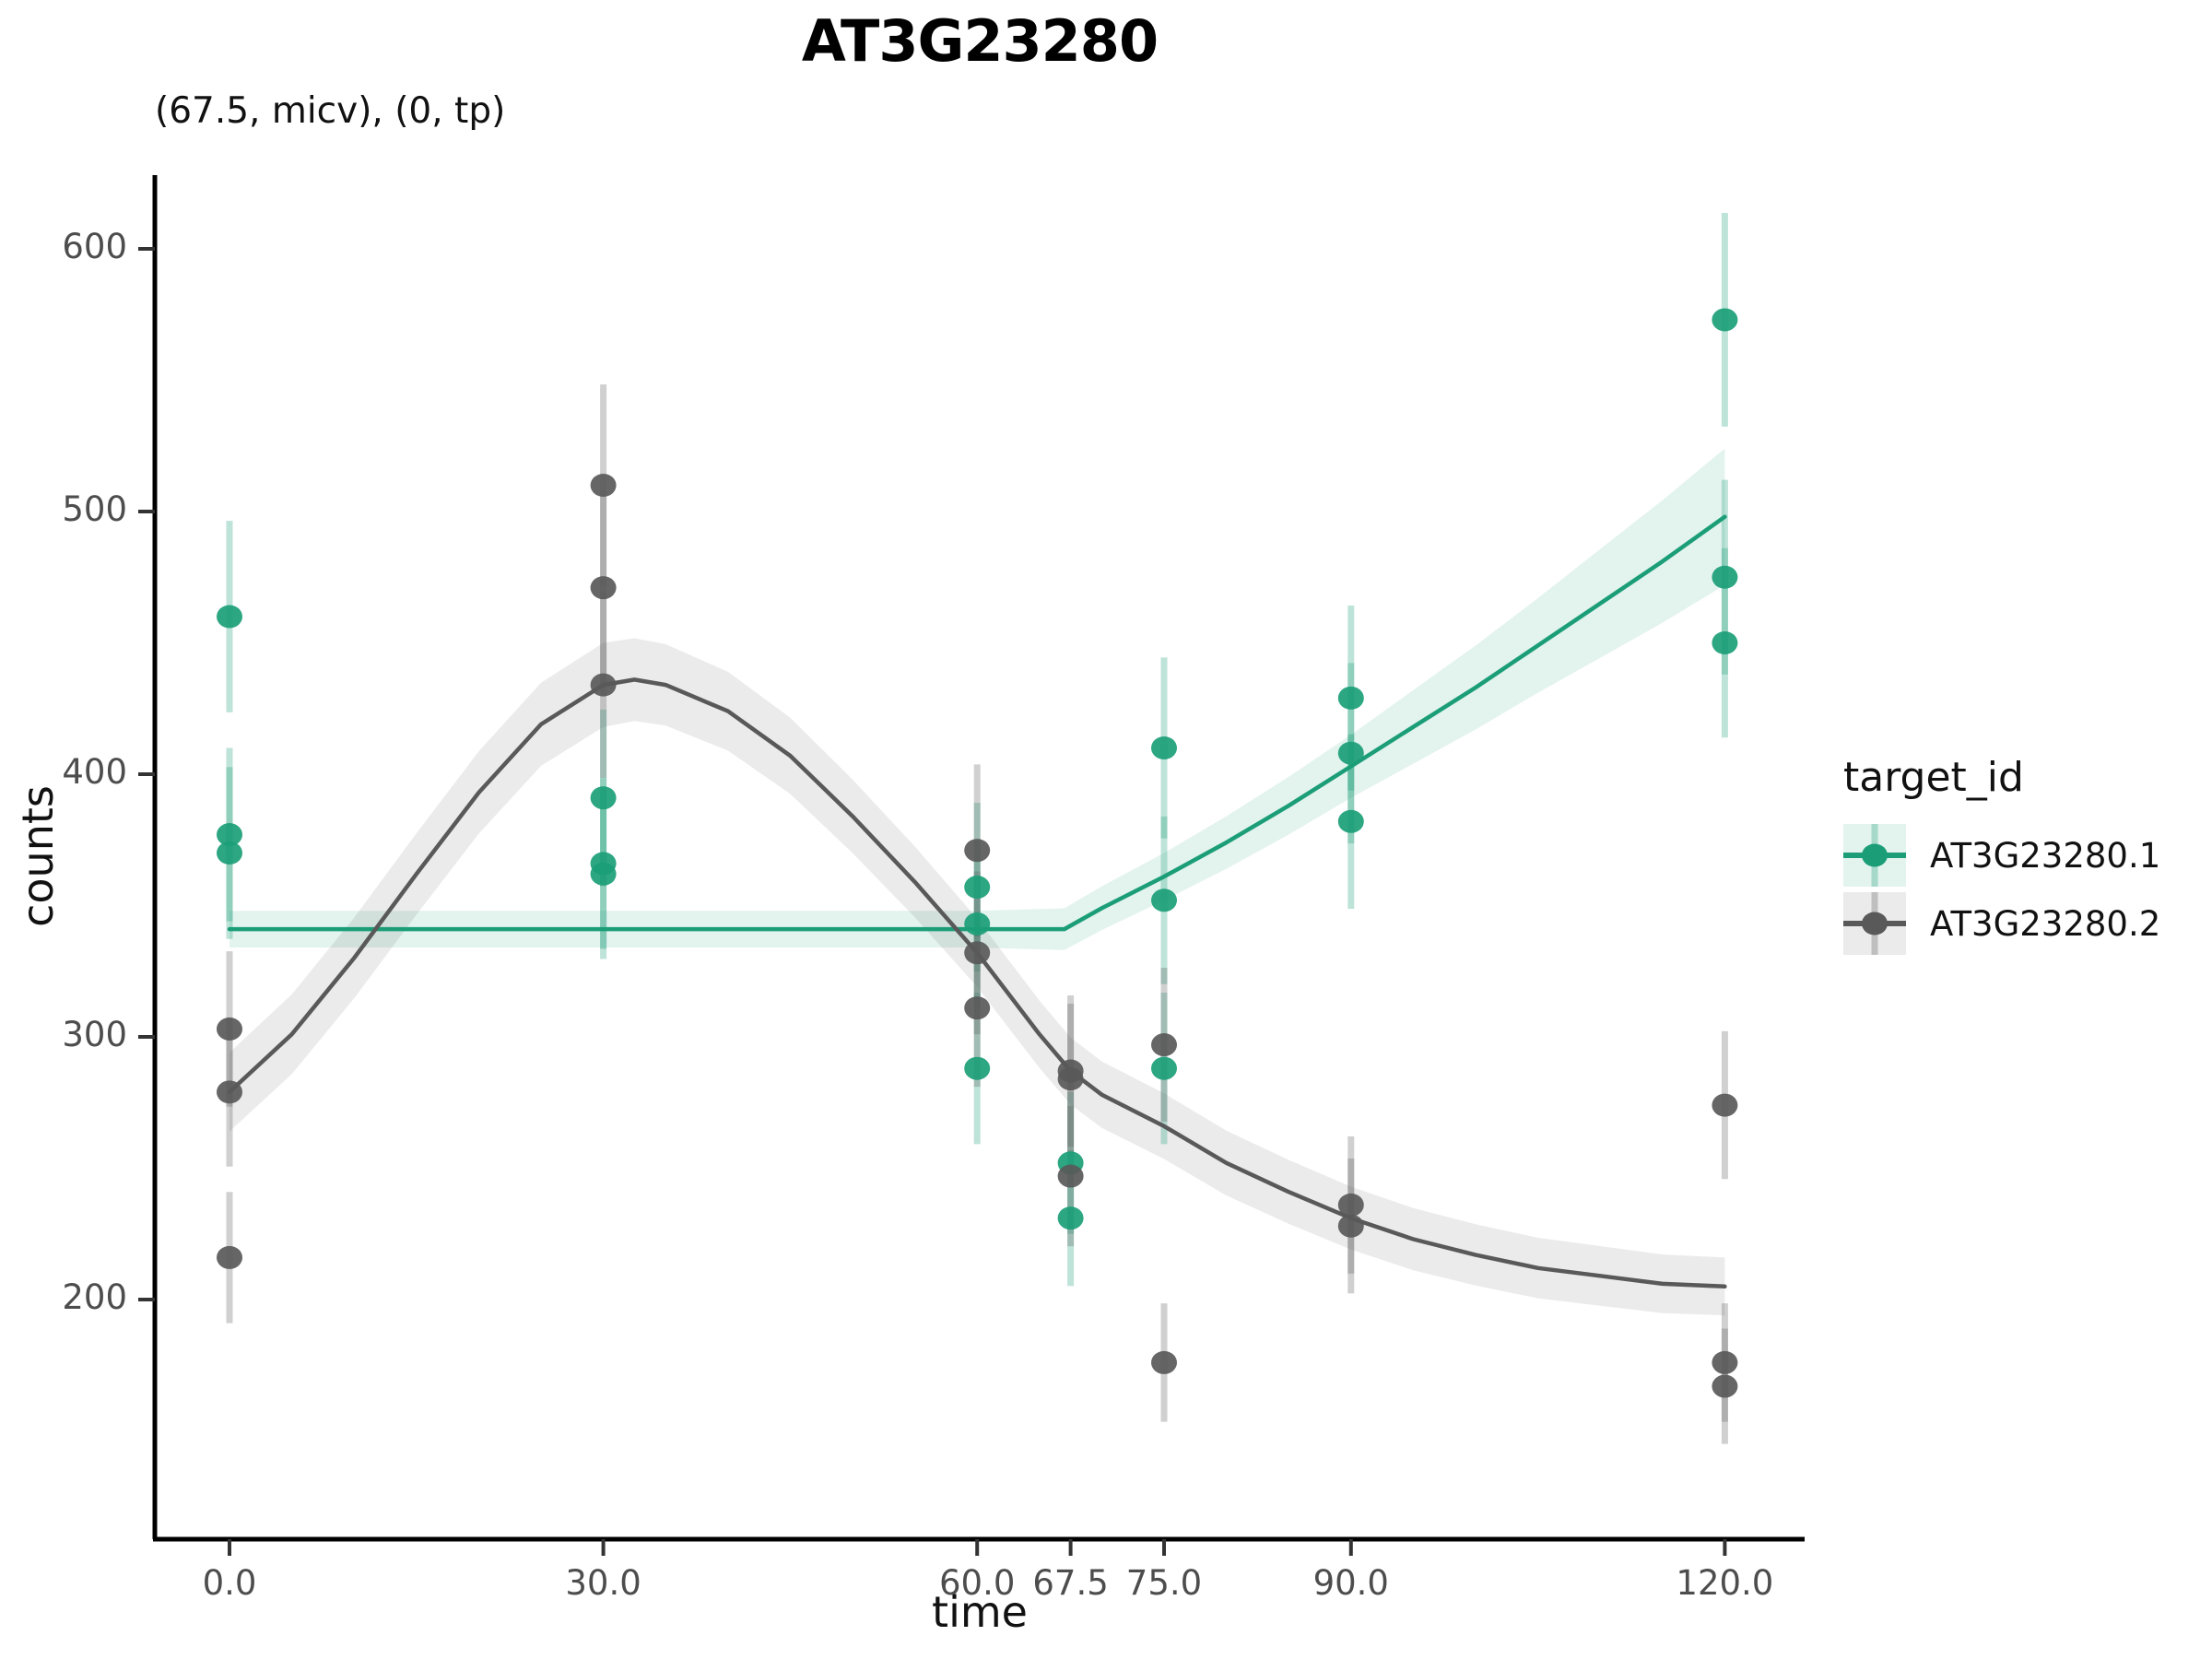  Describe the element at coordinates (980, 41) in the screenshot. I see `chart-title: AT3G23280` at that location.